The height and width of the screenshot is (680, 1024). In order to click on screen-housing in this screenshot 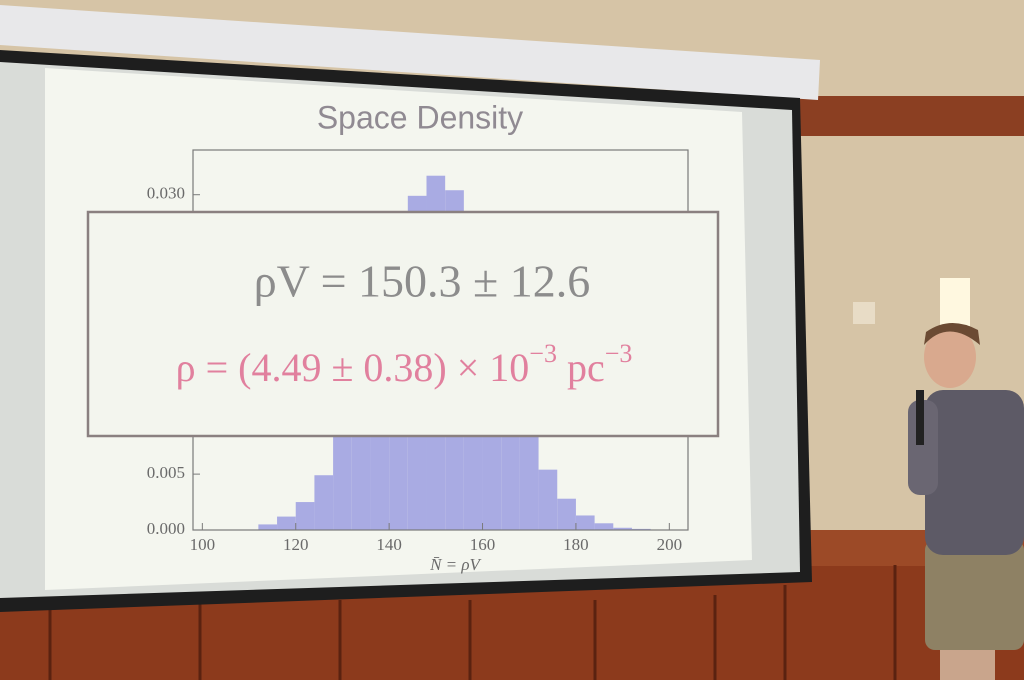, I will do `click(410, 52)`.